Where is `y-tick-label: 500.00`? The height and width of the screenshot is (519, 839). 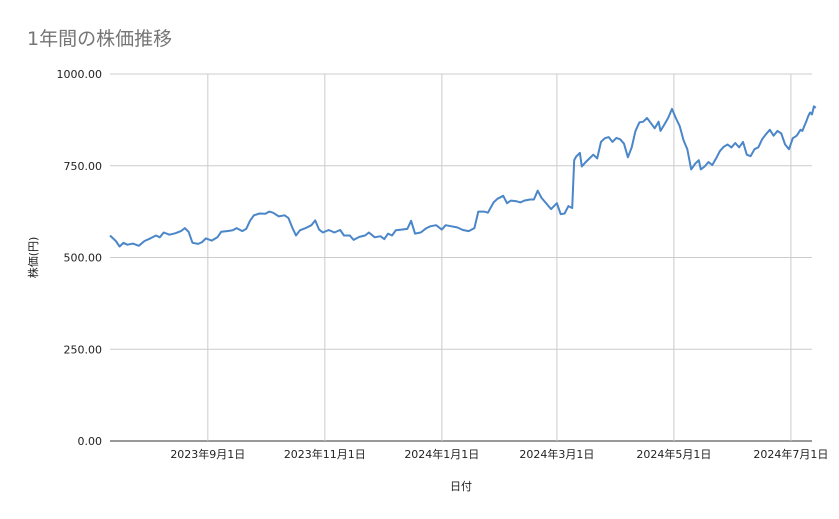
y-tick-label: 500.00 is located at coordinates (83, 258).